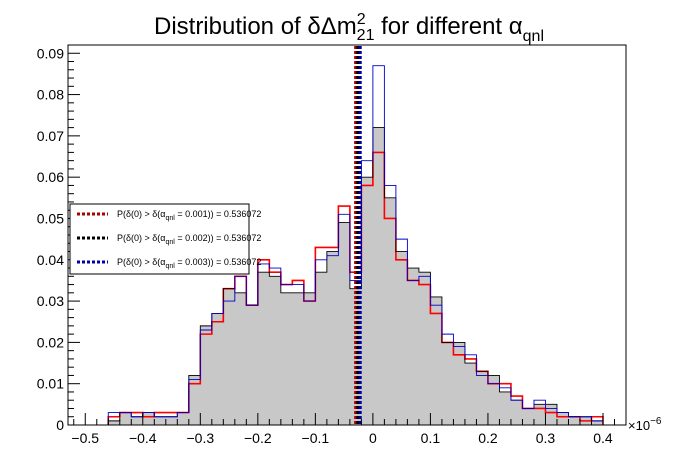  Describe the element at coordinates (50, 53) in the screenshot. I see `y-tick-label: 0.09` at that location.